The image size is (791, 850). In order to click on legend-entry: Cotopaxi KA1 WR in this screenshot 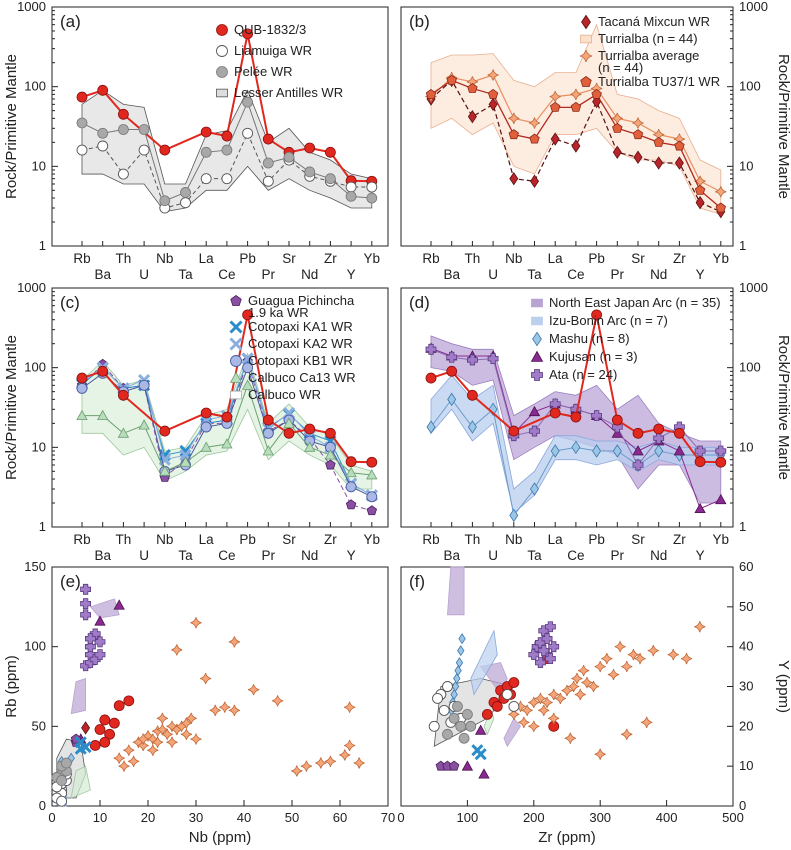, I will do `click(300, 326)`.